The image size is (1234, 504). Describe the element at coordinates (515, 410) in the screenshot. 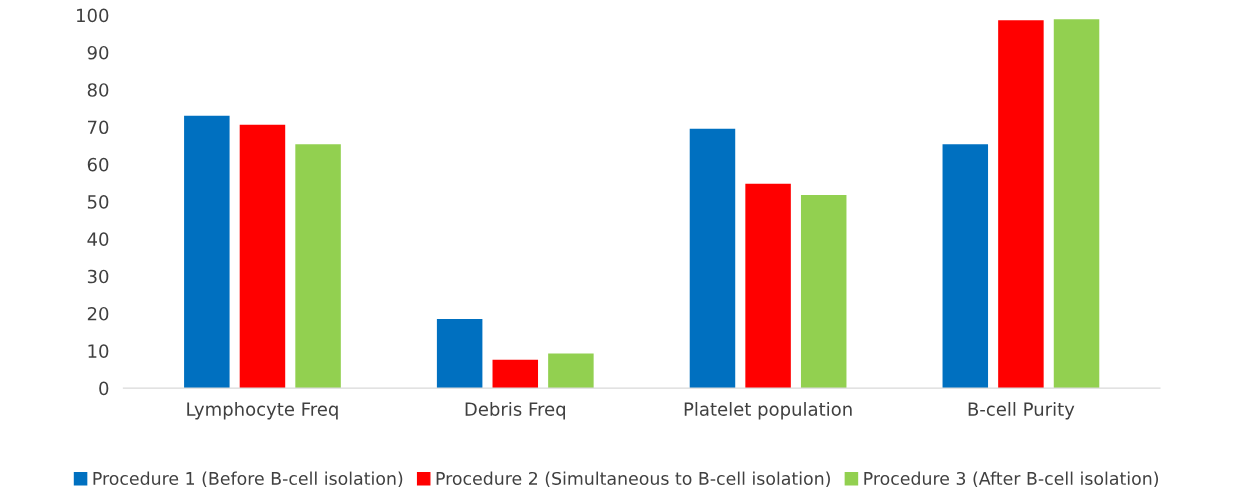

I see `x-tick-label: Debris Freq` at that location.